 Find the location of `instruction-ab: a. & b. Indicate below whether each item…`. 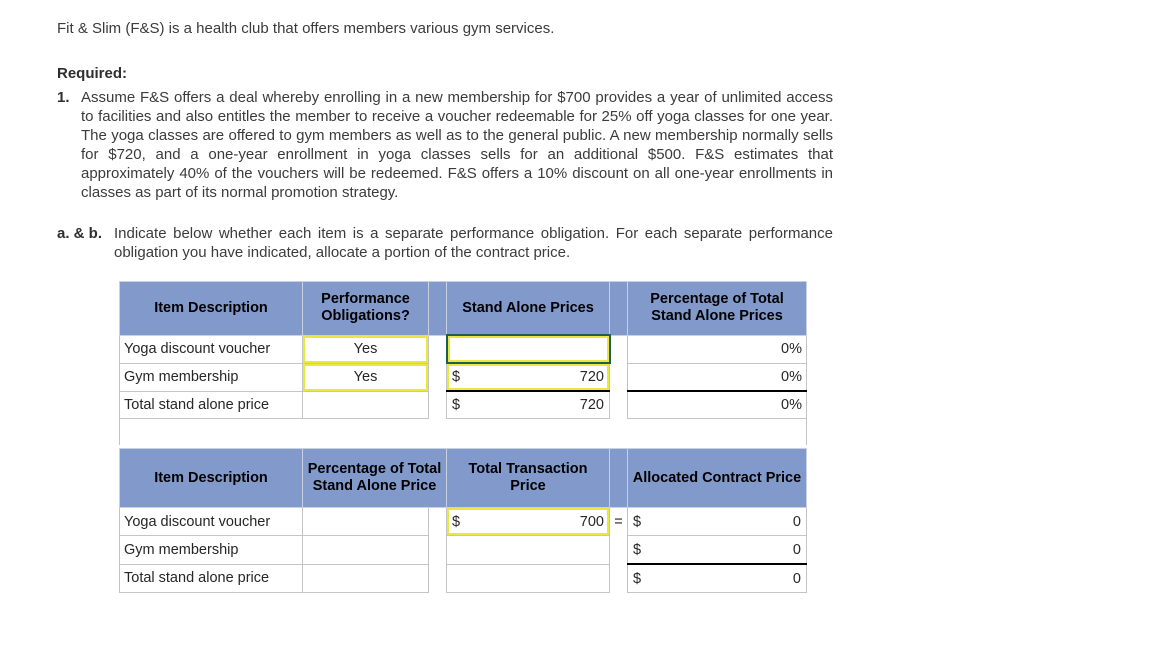

instruction-ab: a. & b. Indicate below whether each item… is located at coordinates (445, 243).